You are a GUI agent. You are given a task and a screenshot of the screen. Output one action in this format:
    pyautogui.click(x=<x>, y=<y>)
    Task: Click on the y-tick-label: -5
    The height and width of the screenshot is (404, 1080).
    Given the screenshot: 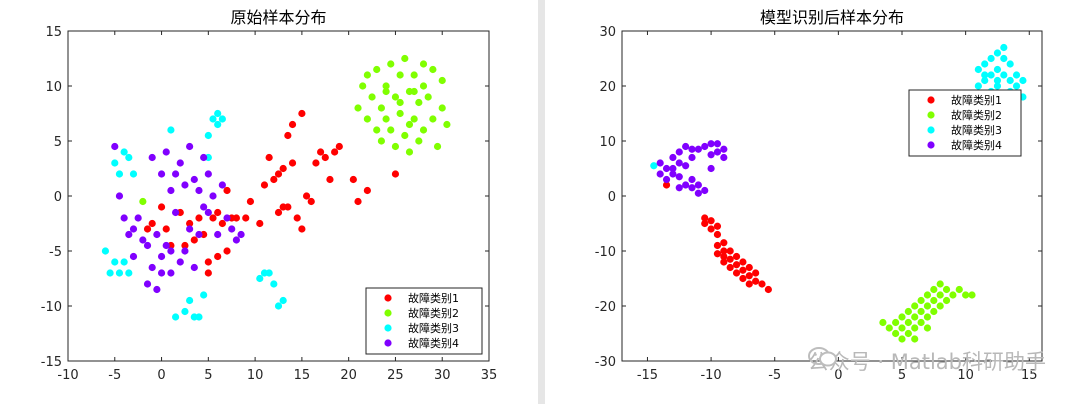 What is the action you would take?
    pyautogui.click(x=55, y=252)
    